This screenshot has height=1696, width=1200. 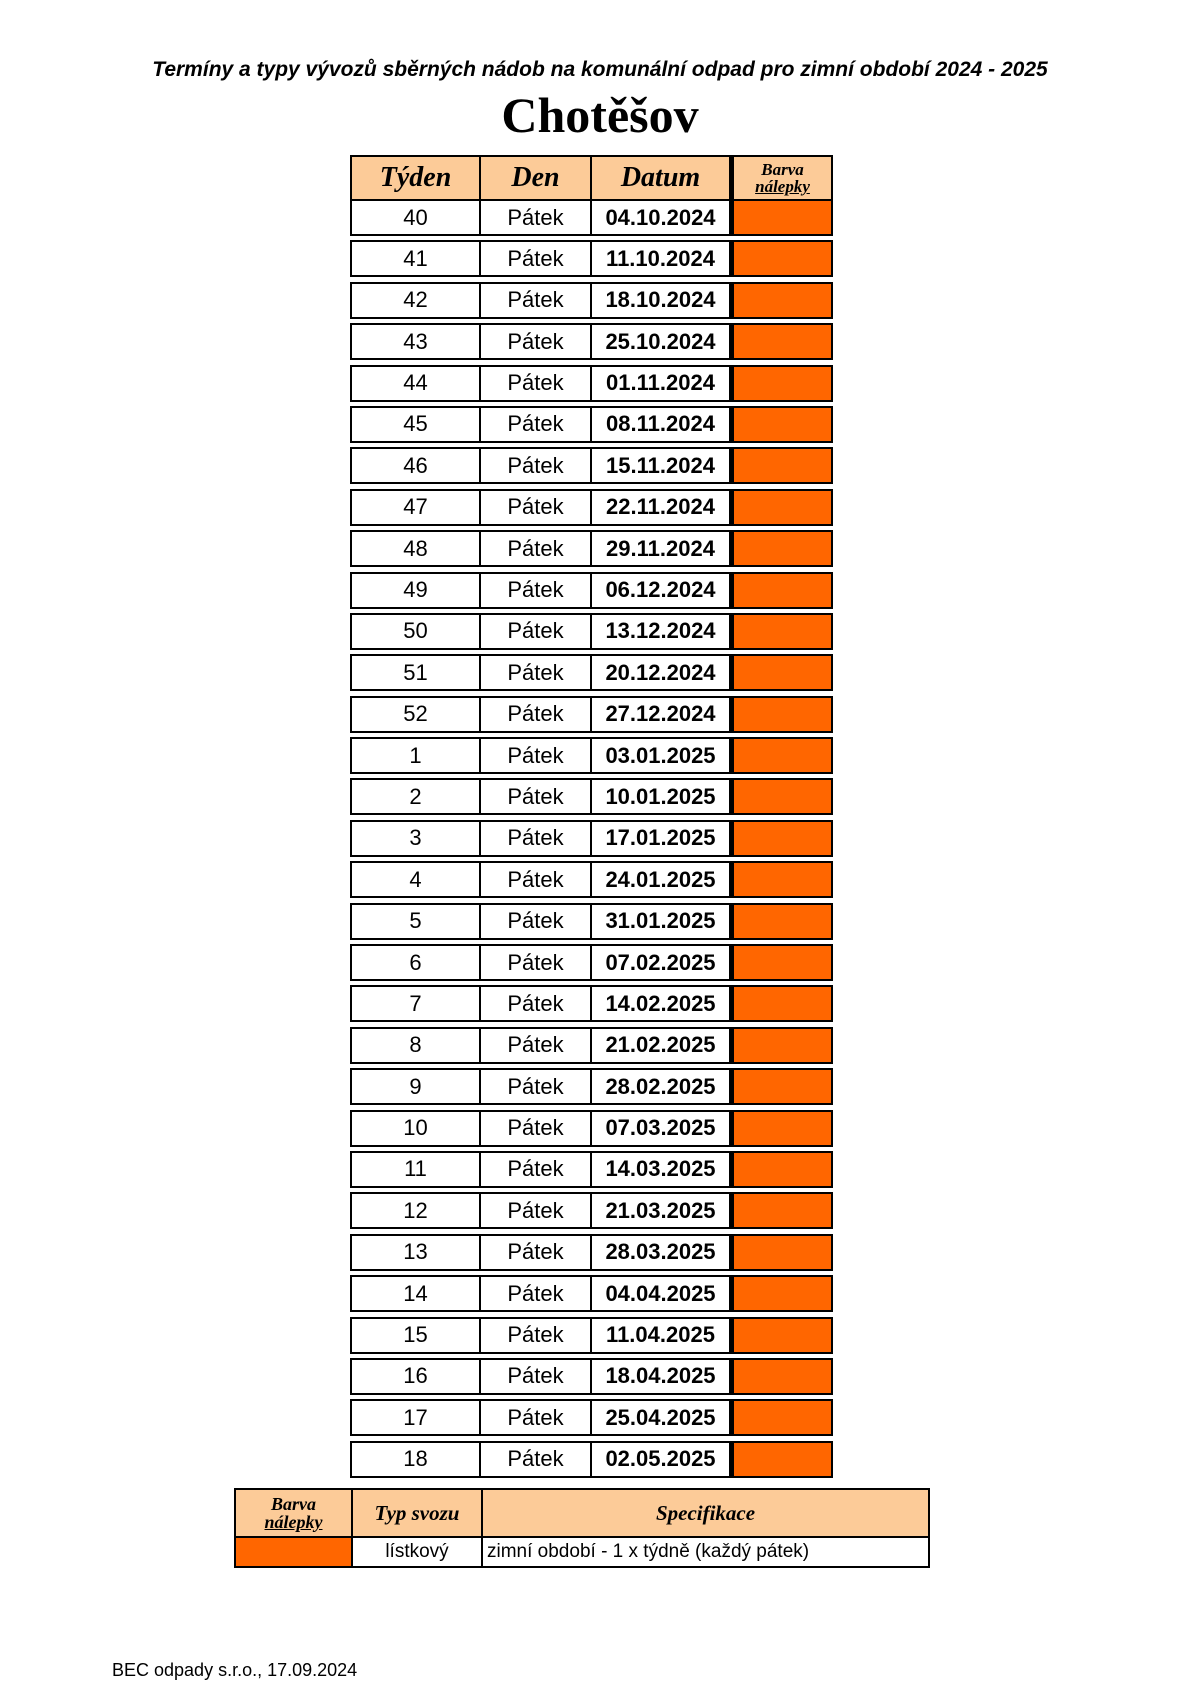 I want to click on week-cell: 44, so click(x=416, y=383).